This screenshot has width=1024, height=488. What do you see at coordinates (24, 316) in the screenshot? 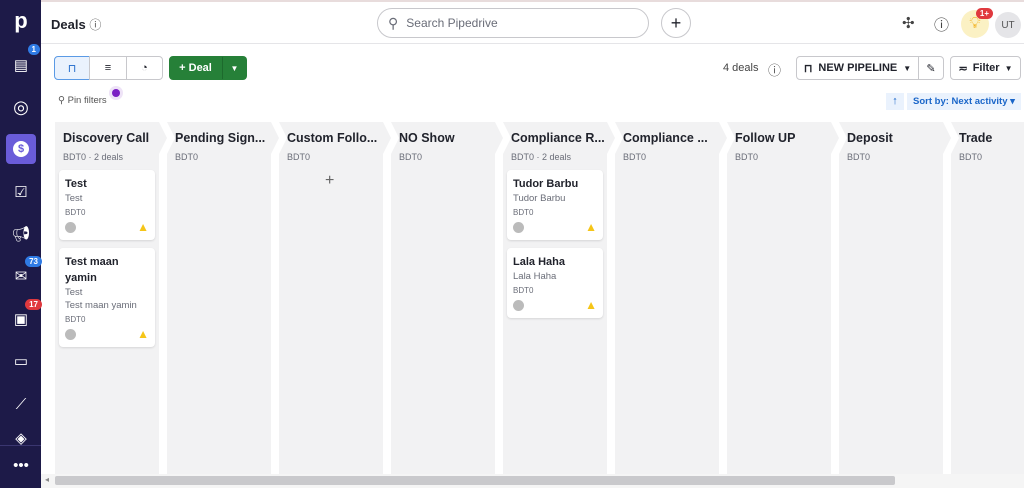
I see `calendar-icon: ▣ 17` at bounding box center [24, 316].